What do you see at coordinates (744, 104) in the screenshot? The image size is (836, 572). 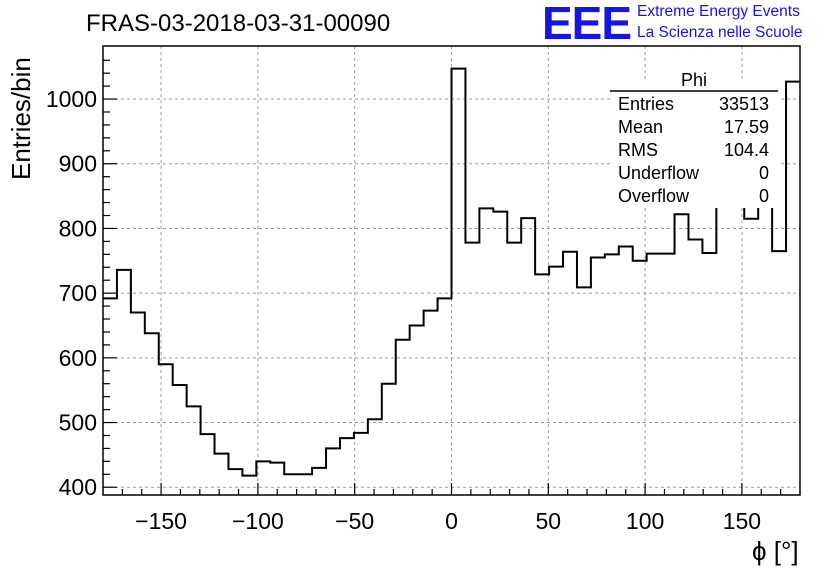 I see `stats-value: 33513` at bounding box center [744, 104].